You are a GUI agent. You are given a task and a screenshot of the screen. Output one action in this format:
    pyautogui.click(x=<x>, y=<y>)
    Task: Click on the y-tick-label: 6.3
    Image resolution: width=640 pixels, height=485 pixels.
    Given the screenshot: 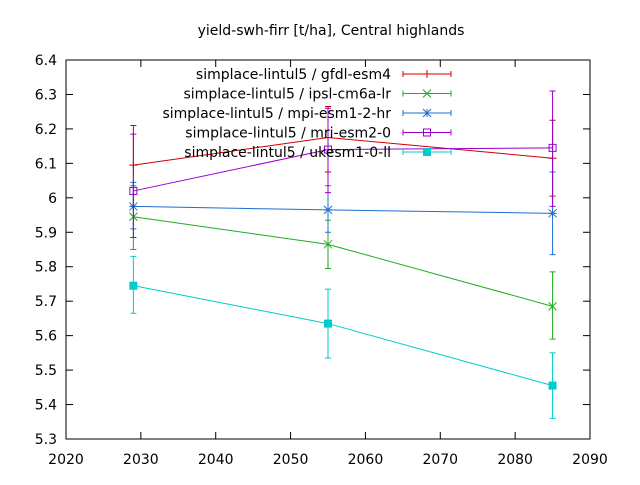 What is the action you would take?
    pyautogui.click(x=46, y=95)
    